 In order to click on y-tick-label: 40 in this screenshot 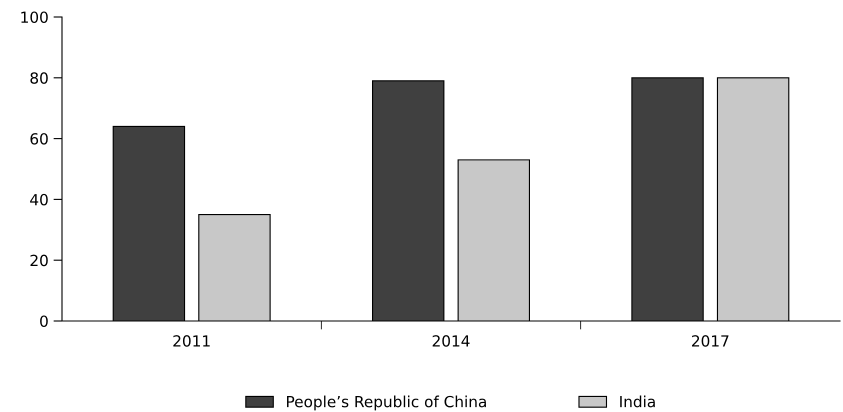, I will do `click(39, 200)`.